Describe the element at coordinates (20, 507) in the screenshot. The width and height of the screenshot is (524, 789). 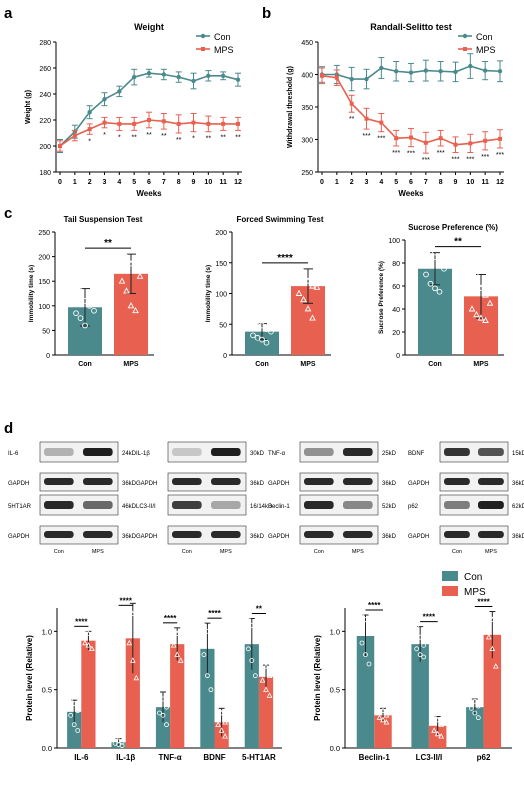
I see `blot-protein-label: 5HT1AR` at that location.